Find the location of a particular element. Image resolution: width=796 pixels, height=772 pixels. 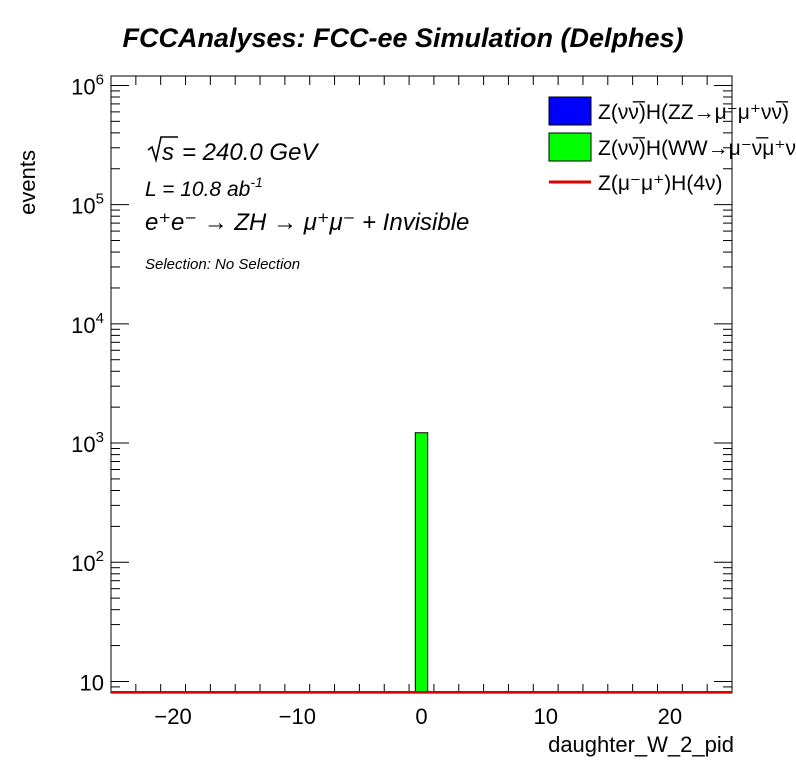

lumi-prefix: L = 10.8 ab is located at coordinates (198, 189).